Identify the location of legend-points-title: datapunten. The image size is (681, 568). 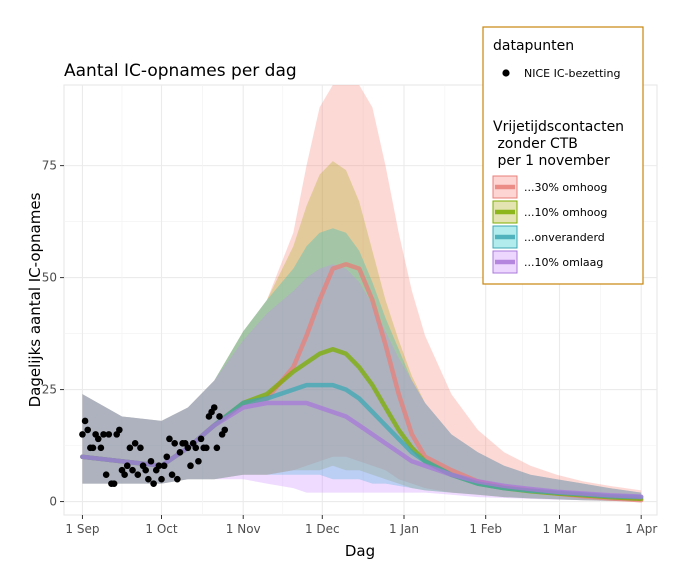
(533, 46).